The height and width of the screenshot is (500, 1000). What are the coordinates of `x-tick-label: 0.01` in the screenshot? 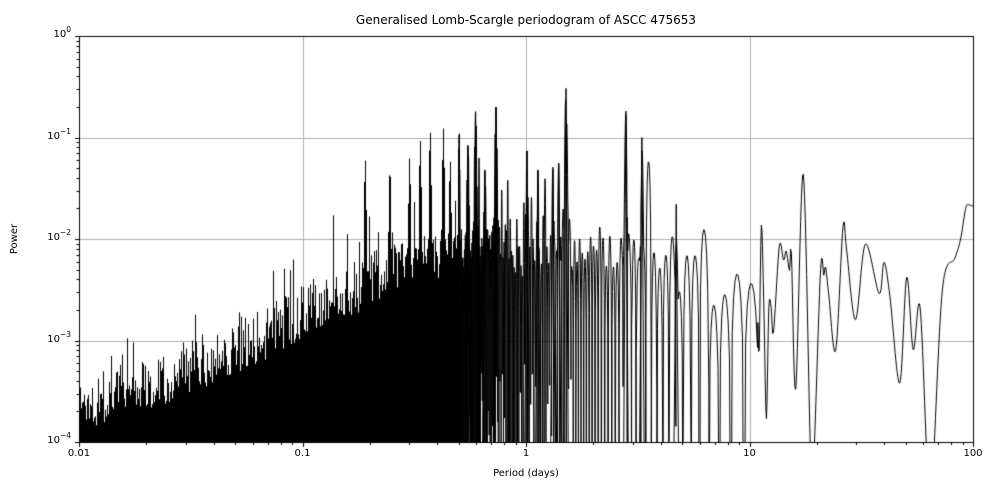 It's located at (79, 453).